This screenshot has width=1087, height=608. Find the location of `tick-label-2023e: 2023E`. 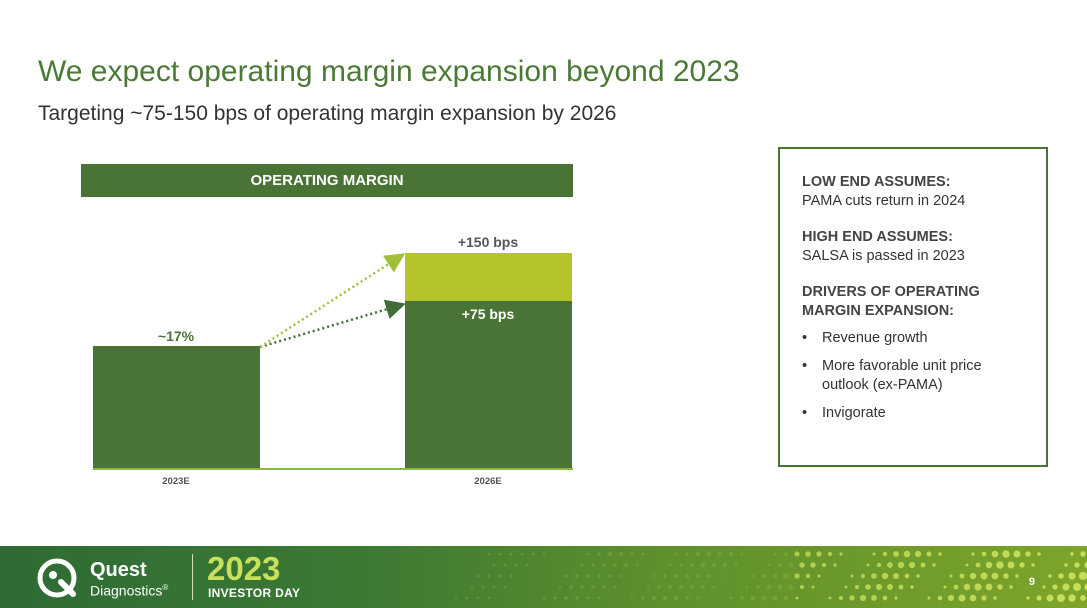

tick-label-2023e: 2023E is located at coordinates (175, 481).